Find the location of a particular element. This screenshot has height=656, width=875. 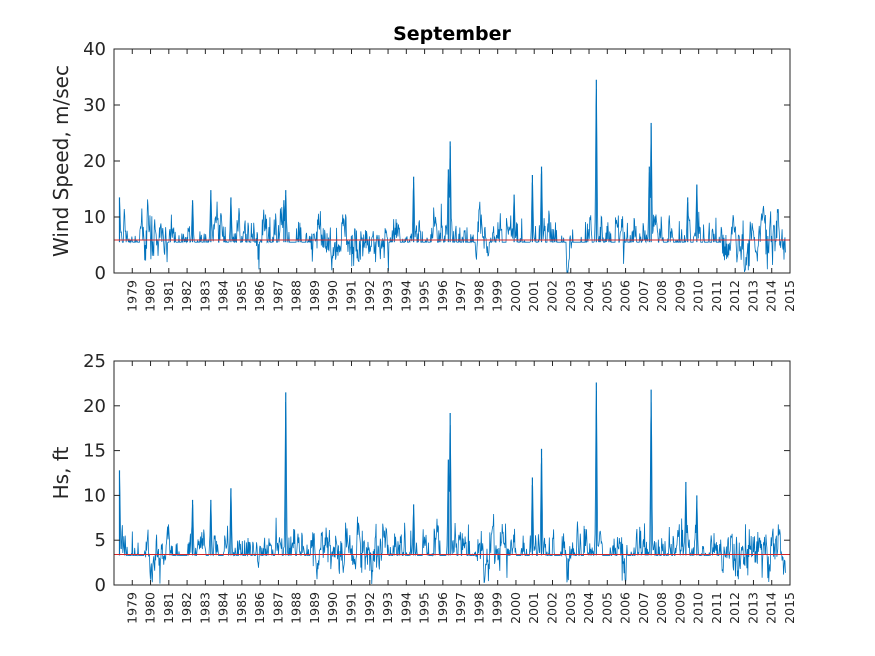

y-tick-label: 15 is located at coordinates (94, 451).